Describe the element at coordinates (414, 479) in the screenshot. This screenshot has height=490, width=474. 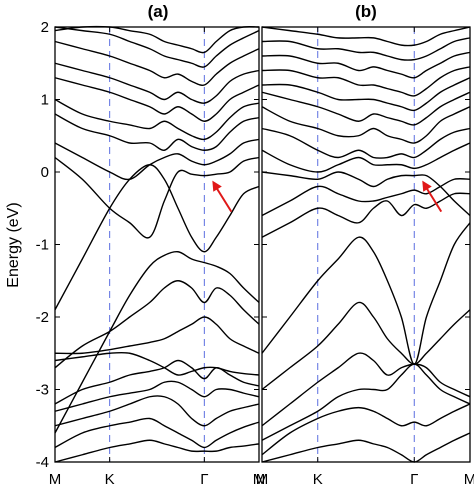
I see `panel-b-xtick-label: Γ` at that location.